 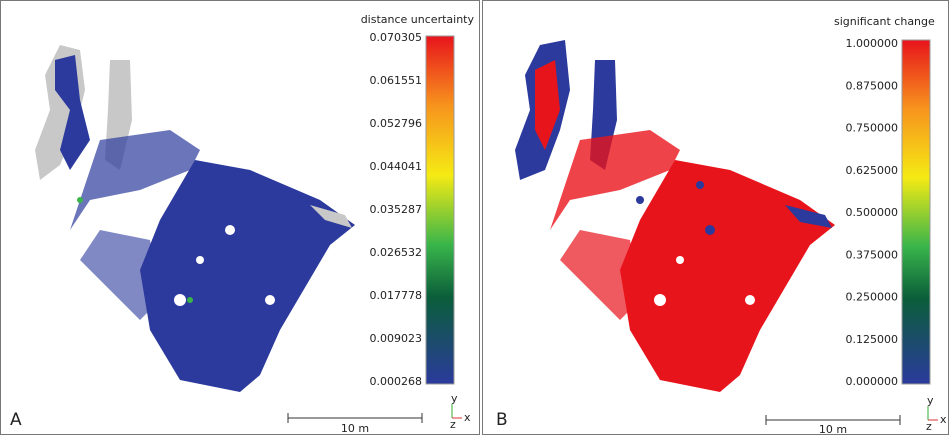 I want to click on scale-tick-label: 0.061551, so click(x=396, y=80).